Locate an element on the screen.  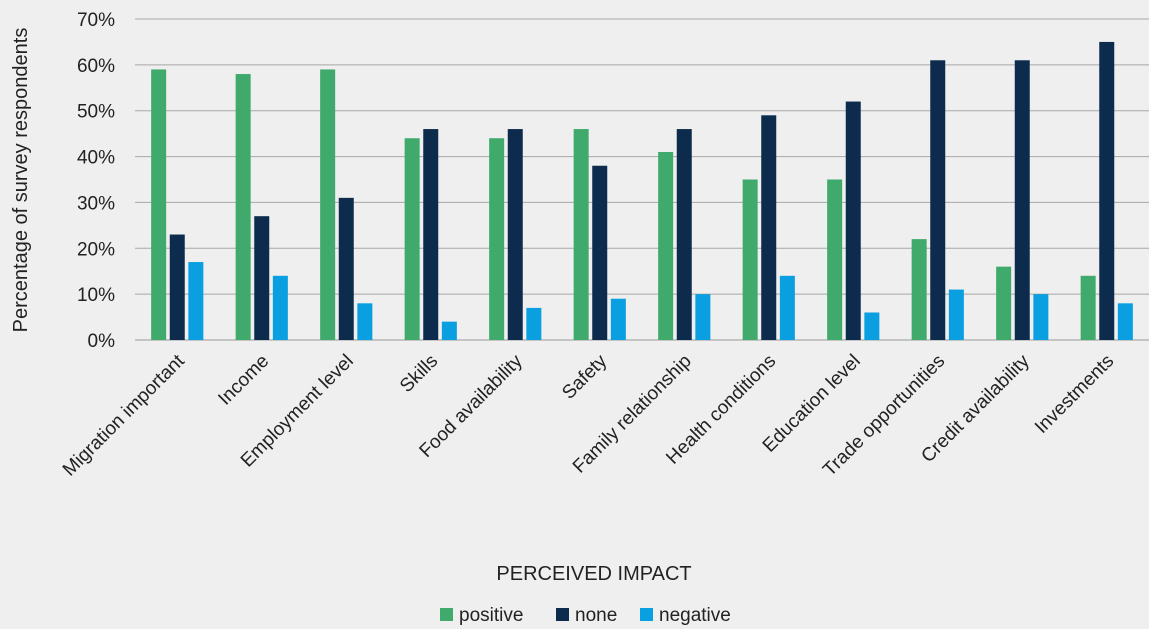
y-tick-label: 10% is located at coordinates (96, 295).